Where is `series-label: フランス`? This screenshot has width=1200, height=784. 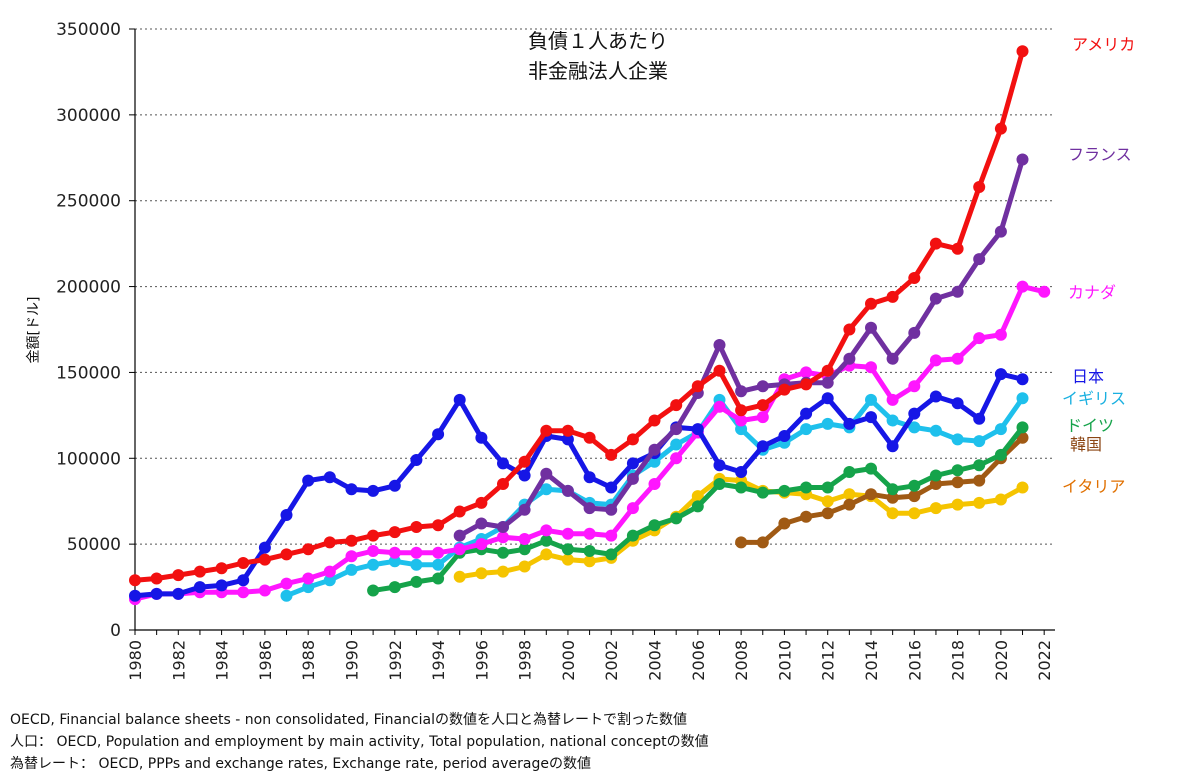 series-label: フランス is located at coordinates (1100, 154).